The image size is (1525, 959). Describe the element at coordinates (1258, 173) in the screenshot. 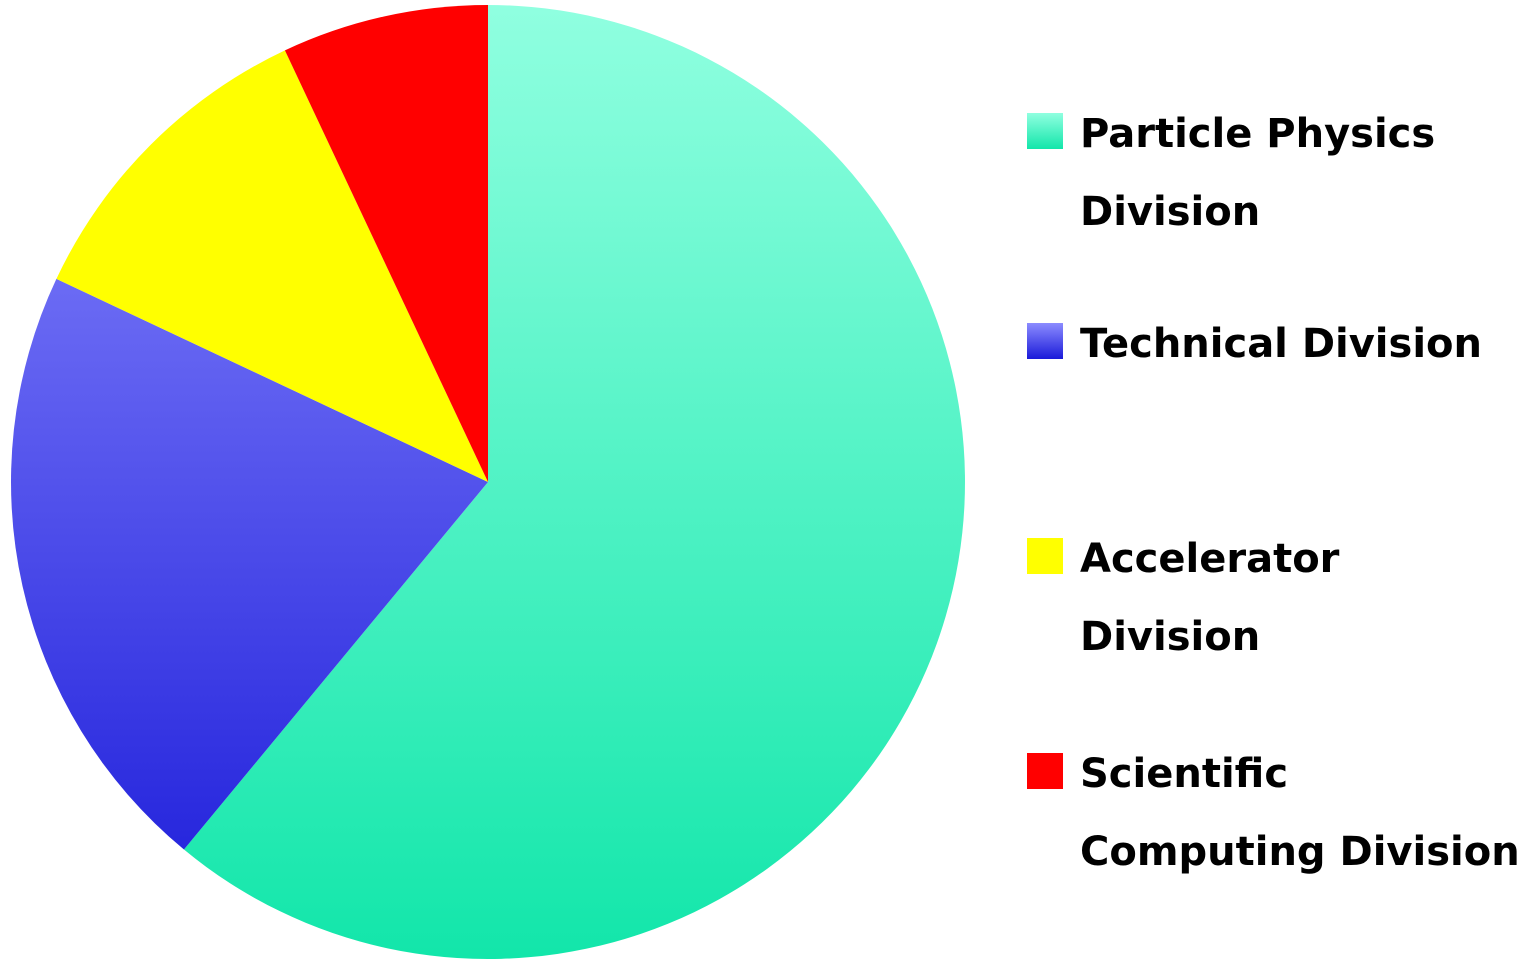

I see `legend-label: Particle Physics Division` at that location.